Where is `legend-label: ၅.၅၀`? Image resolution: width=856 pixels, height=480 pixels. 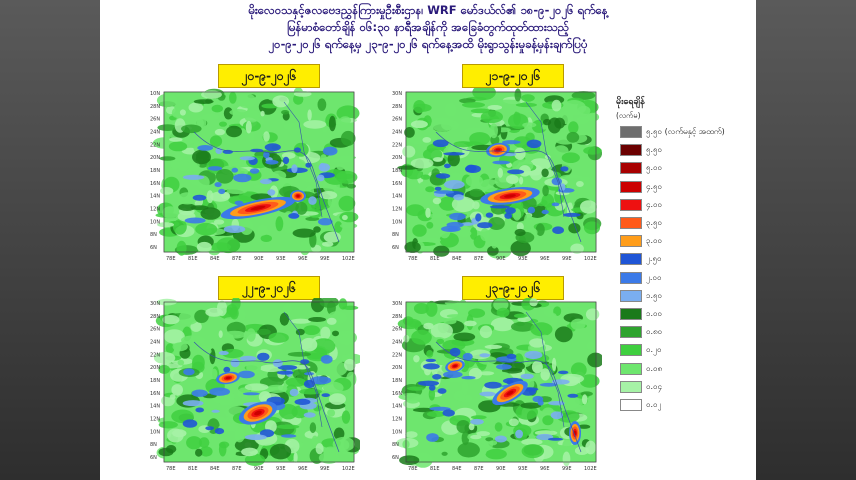 legend-label: ၅.၅၀ is located at coordinates (654, 150).